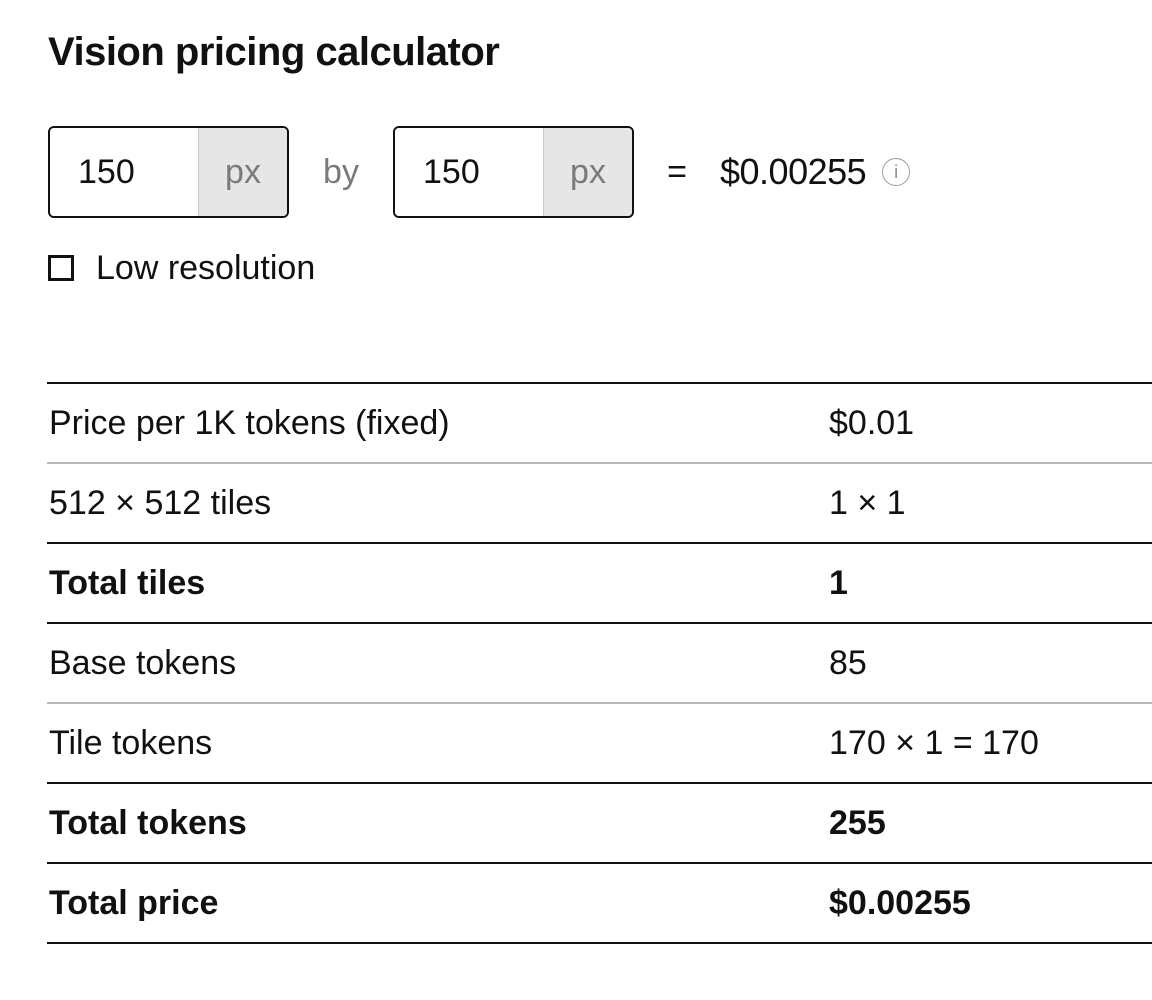 This screenshot has height=1000, width=1152. I want to click on table-row: Total price $0.00255, so click(599, 904).